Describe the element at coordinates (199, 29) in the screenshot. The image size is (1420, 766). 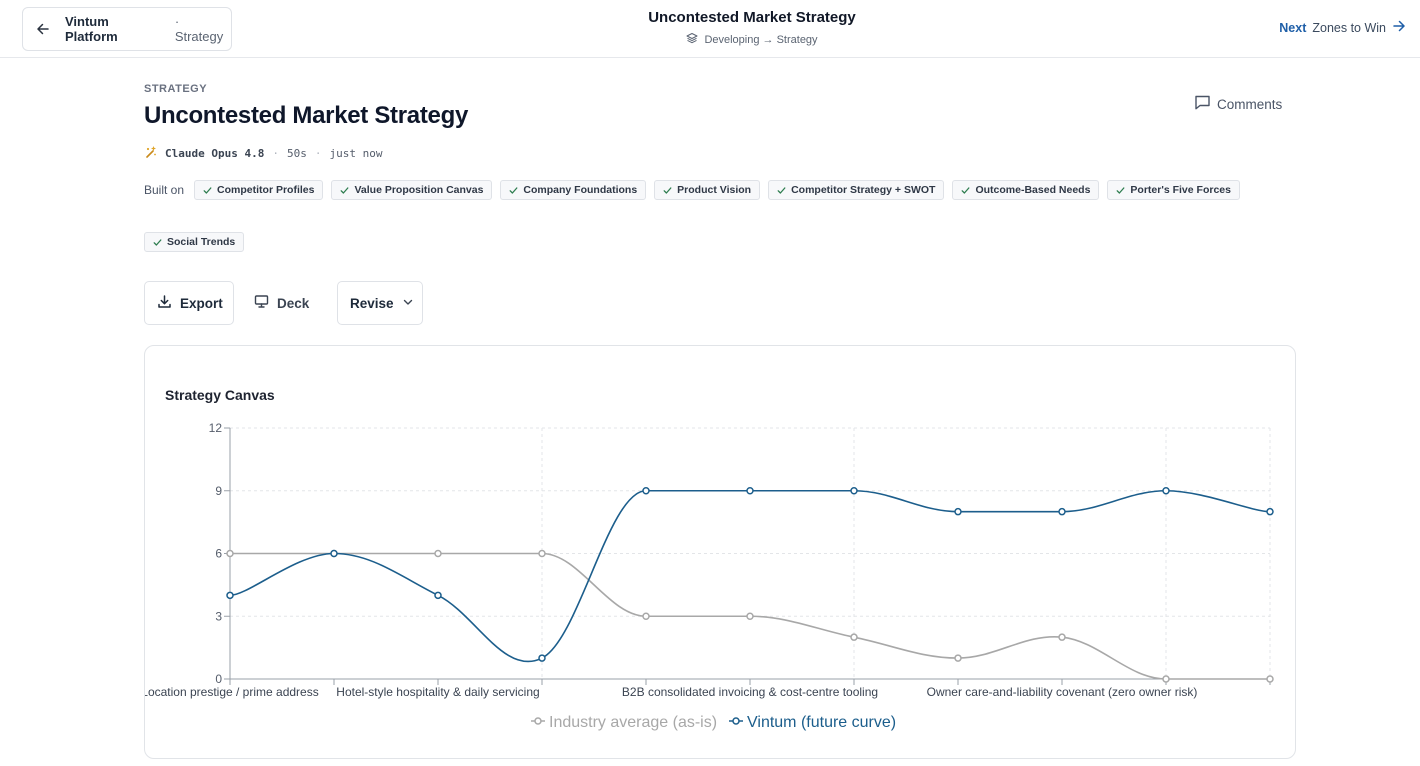
I see `breadcrumb: · Strategy` at that location.